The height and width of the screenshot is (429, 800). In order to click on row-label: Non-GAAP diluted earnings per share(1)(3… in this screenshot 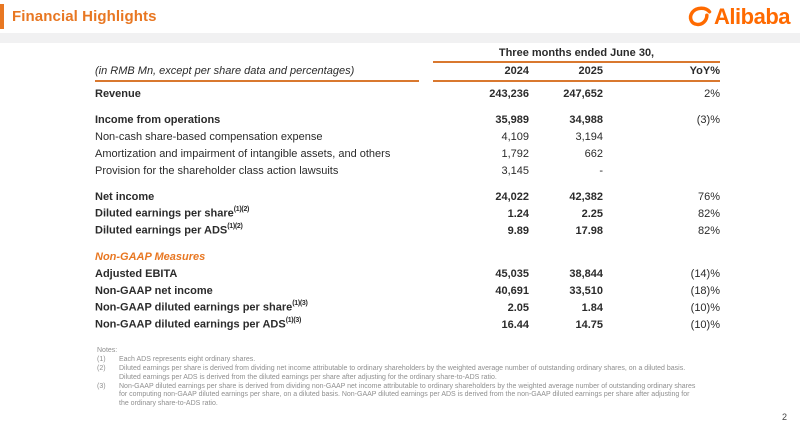, I will do `click(201, 307)`.